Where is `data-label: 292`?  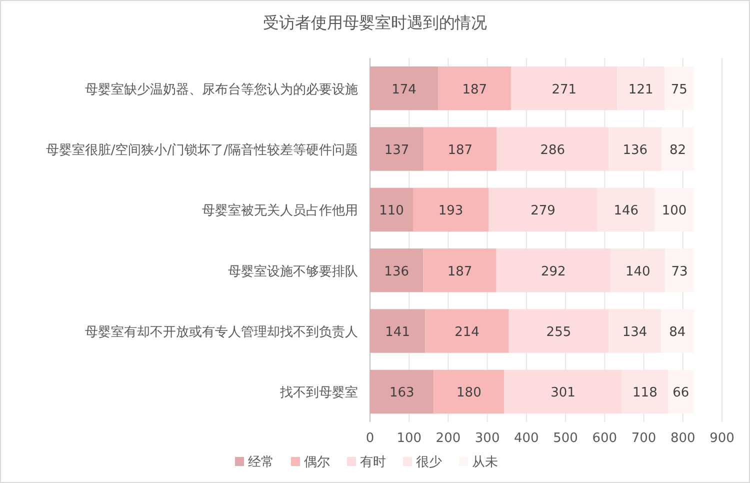
data-label: 292 is located at coordinates (553, 272).